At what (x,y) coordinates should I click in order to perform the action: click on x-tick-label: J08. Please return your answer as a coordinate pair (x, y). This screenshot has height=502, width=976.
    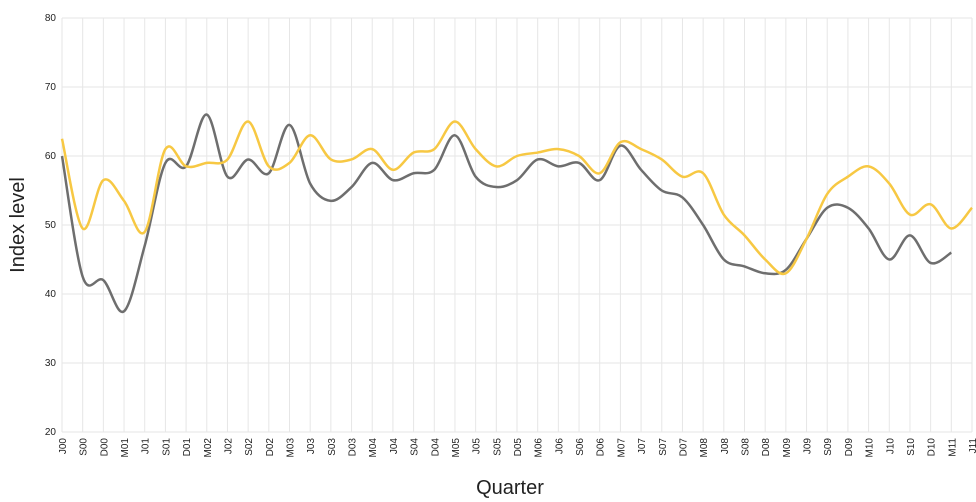
    Looking at the image, I should click on (725, 446).